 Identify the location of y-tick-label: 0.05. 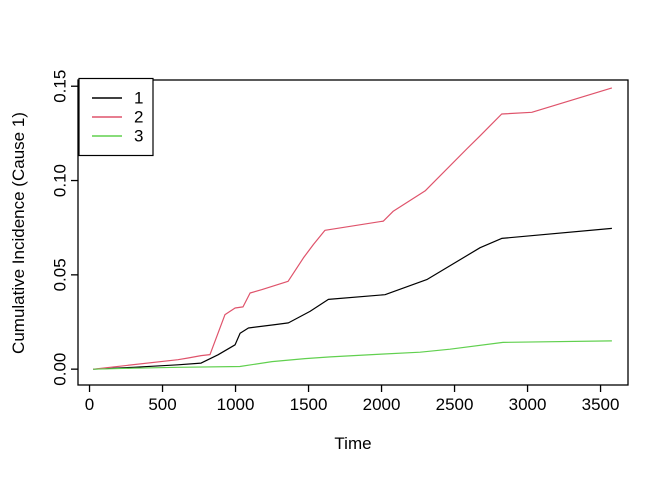
(60, 274).